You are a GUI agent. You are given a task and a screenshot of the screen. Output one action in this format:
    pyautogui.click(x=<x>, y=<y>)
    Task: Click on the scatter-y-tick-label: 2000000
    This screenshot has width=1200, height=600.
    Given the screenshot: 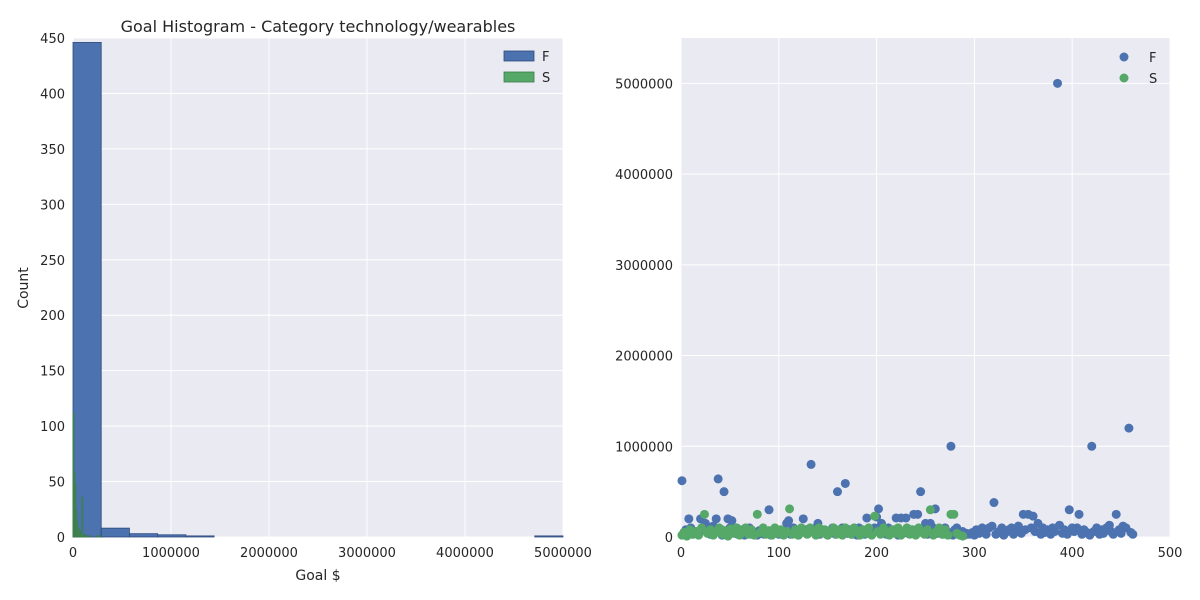 What is the action you would take?
    pyautogui.click(x=644, y=357)
    